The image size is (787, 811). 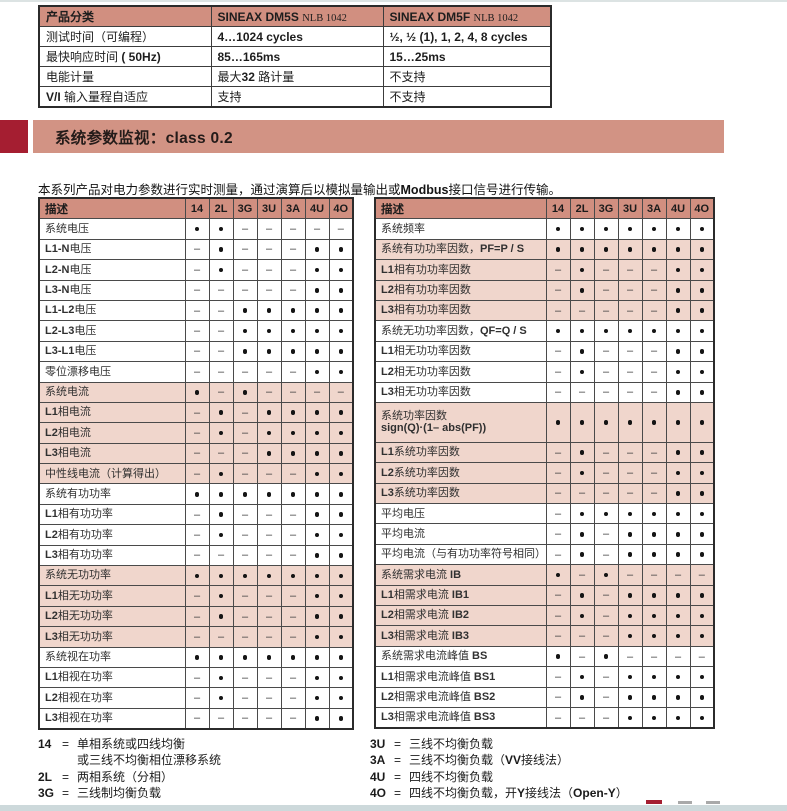 I want to click on param-label: L3-N电压, so click(x=112, y=290).